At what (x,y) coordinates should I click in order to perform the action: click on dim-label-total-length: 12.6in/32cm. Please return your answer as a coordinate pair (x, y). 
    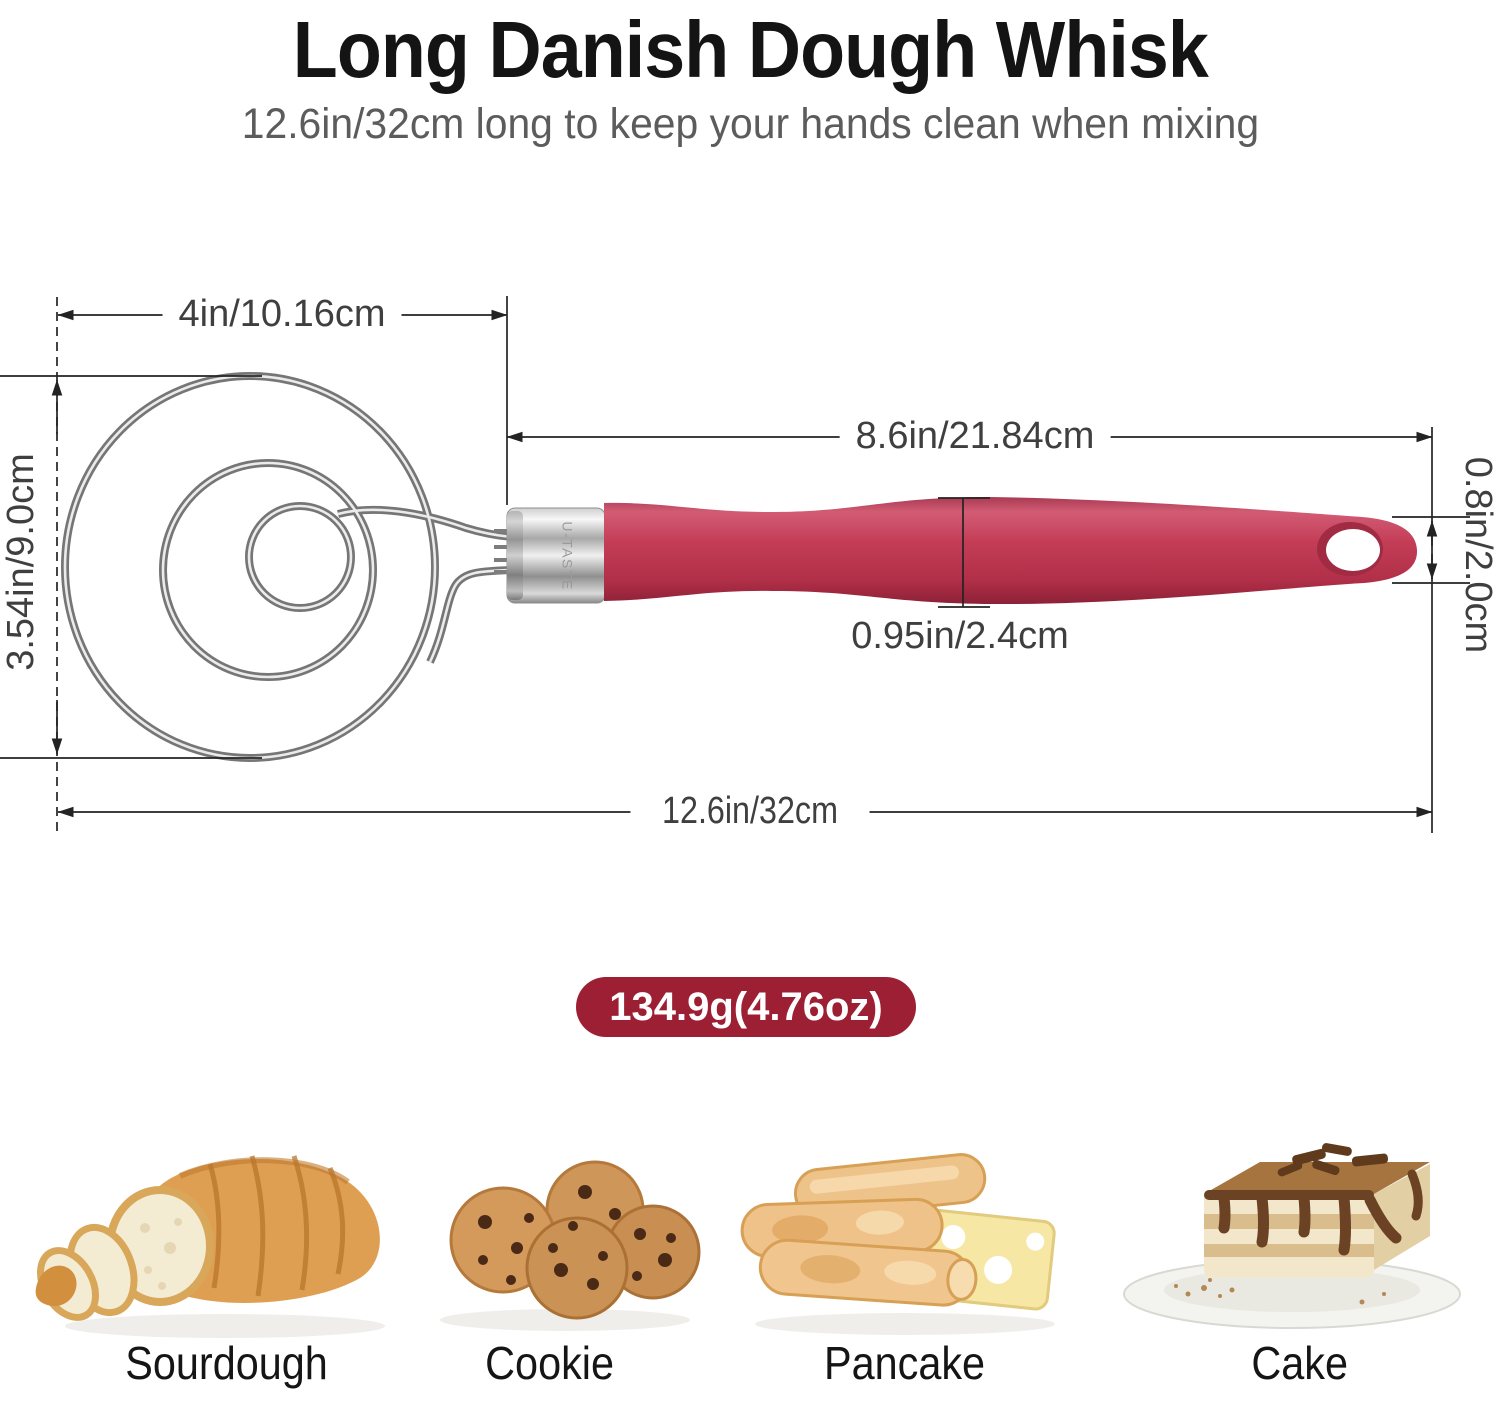
    Looking at the image, I should click on (750, 812).